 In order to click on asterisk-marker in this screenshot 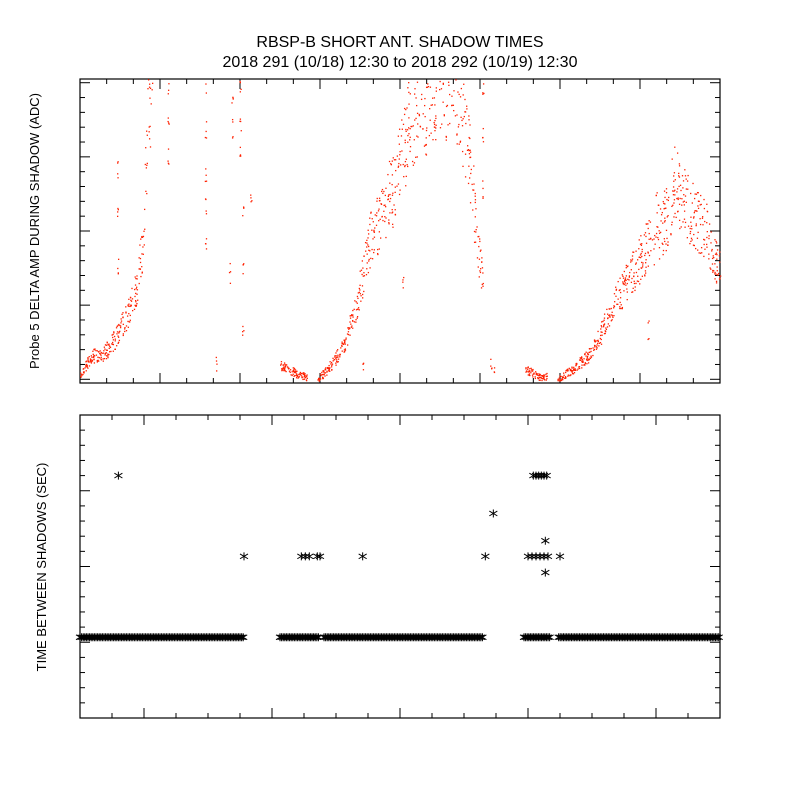, I will do `click(485, 556)`.